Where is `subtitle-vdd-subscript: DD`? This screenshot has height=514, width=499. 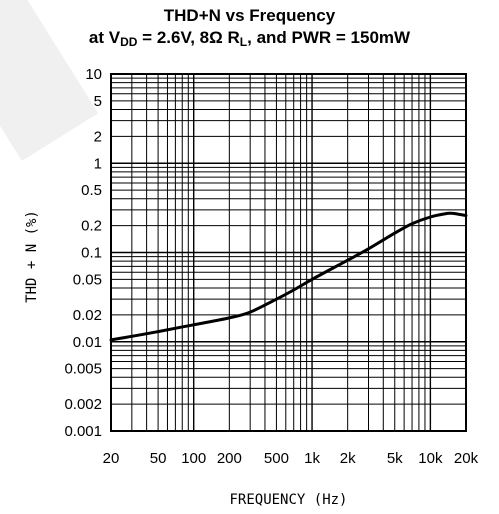 subtitle-vdd-subscript: DD is located at coordinates (129, 42).